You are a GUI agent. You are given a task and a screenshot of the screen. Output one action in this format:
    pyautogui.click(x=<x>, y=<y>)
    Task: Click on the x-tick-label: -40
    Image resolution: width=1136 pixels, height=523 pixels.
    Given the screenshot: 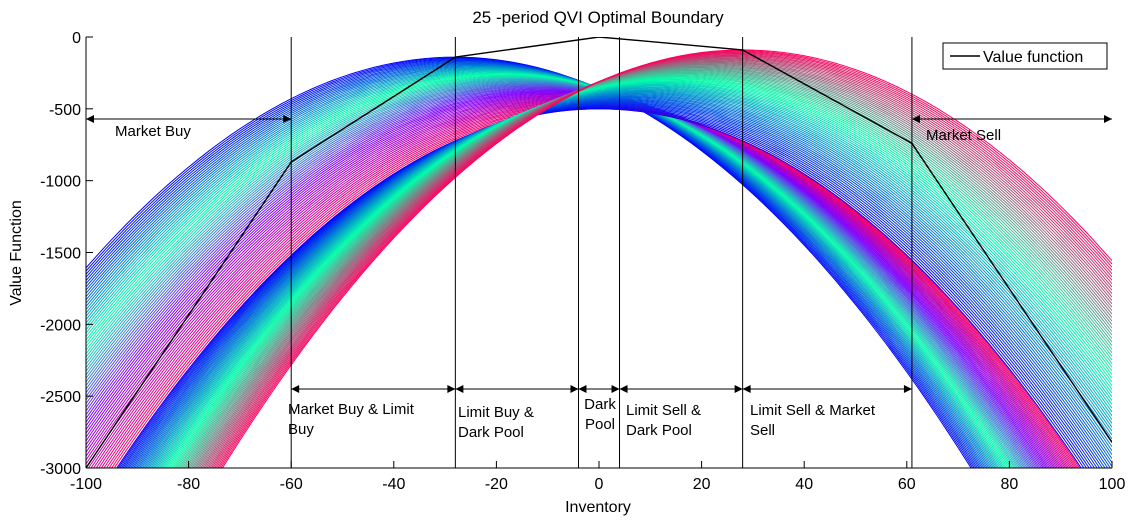 What is the action you would take?
    pyautogui.click(x=393, y=484)
    